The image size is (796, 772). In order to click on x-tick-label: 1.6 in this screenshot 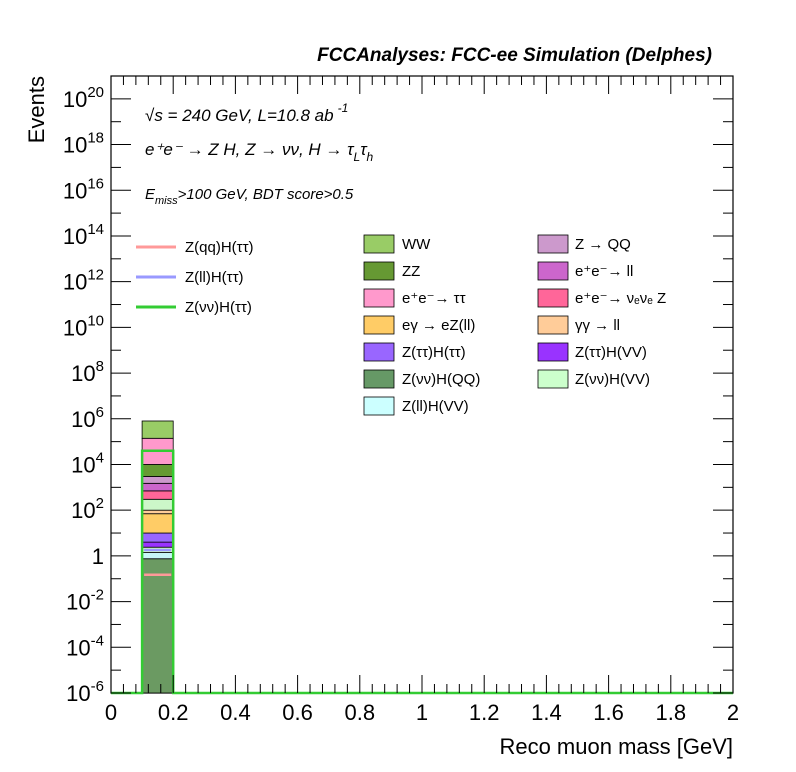, I will do `click(608, 712)`.